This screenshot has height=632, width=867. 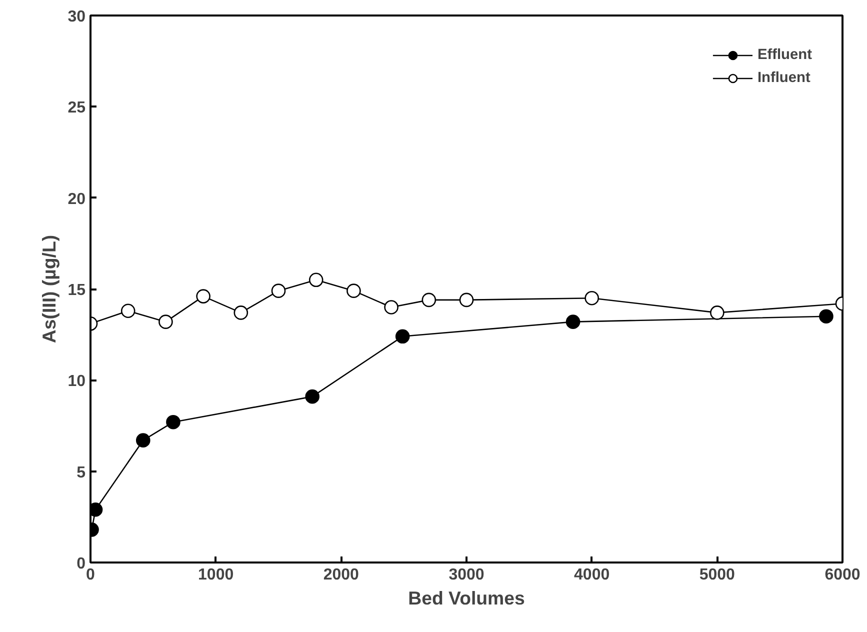 I want to click on x-tick-label: 5000, so click(x=717, y=575).